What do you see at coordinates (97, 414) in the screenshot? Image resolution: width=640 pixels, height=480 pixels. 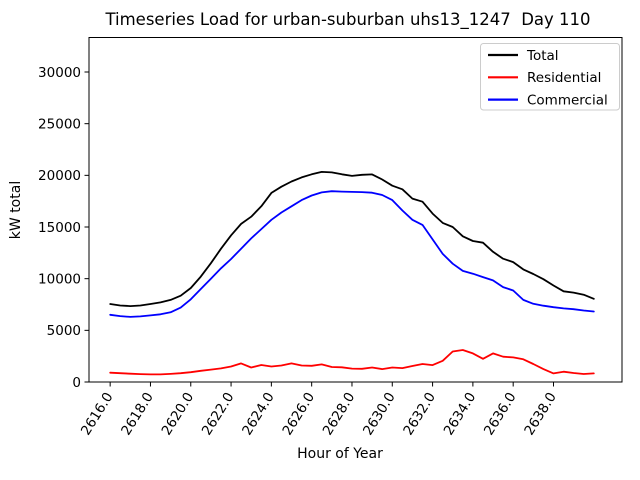 I see `x-tick-label: 2616.0` at bounding box center [97, 414].